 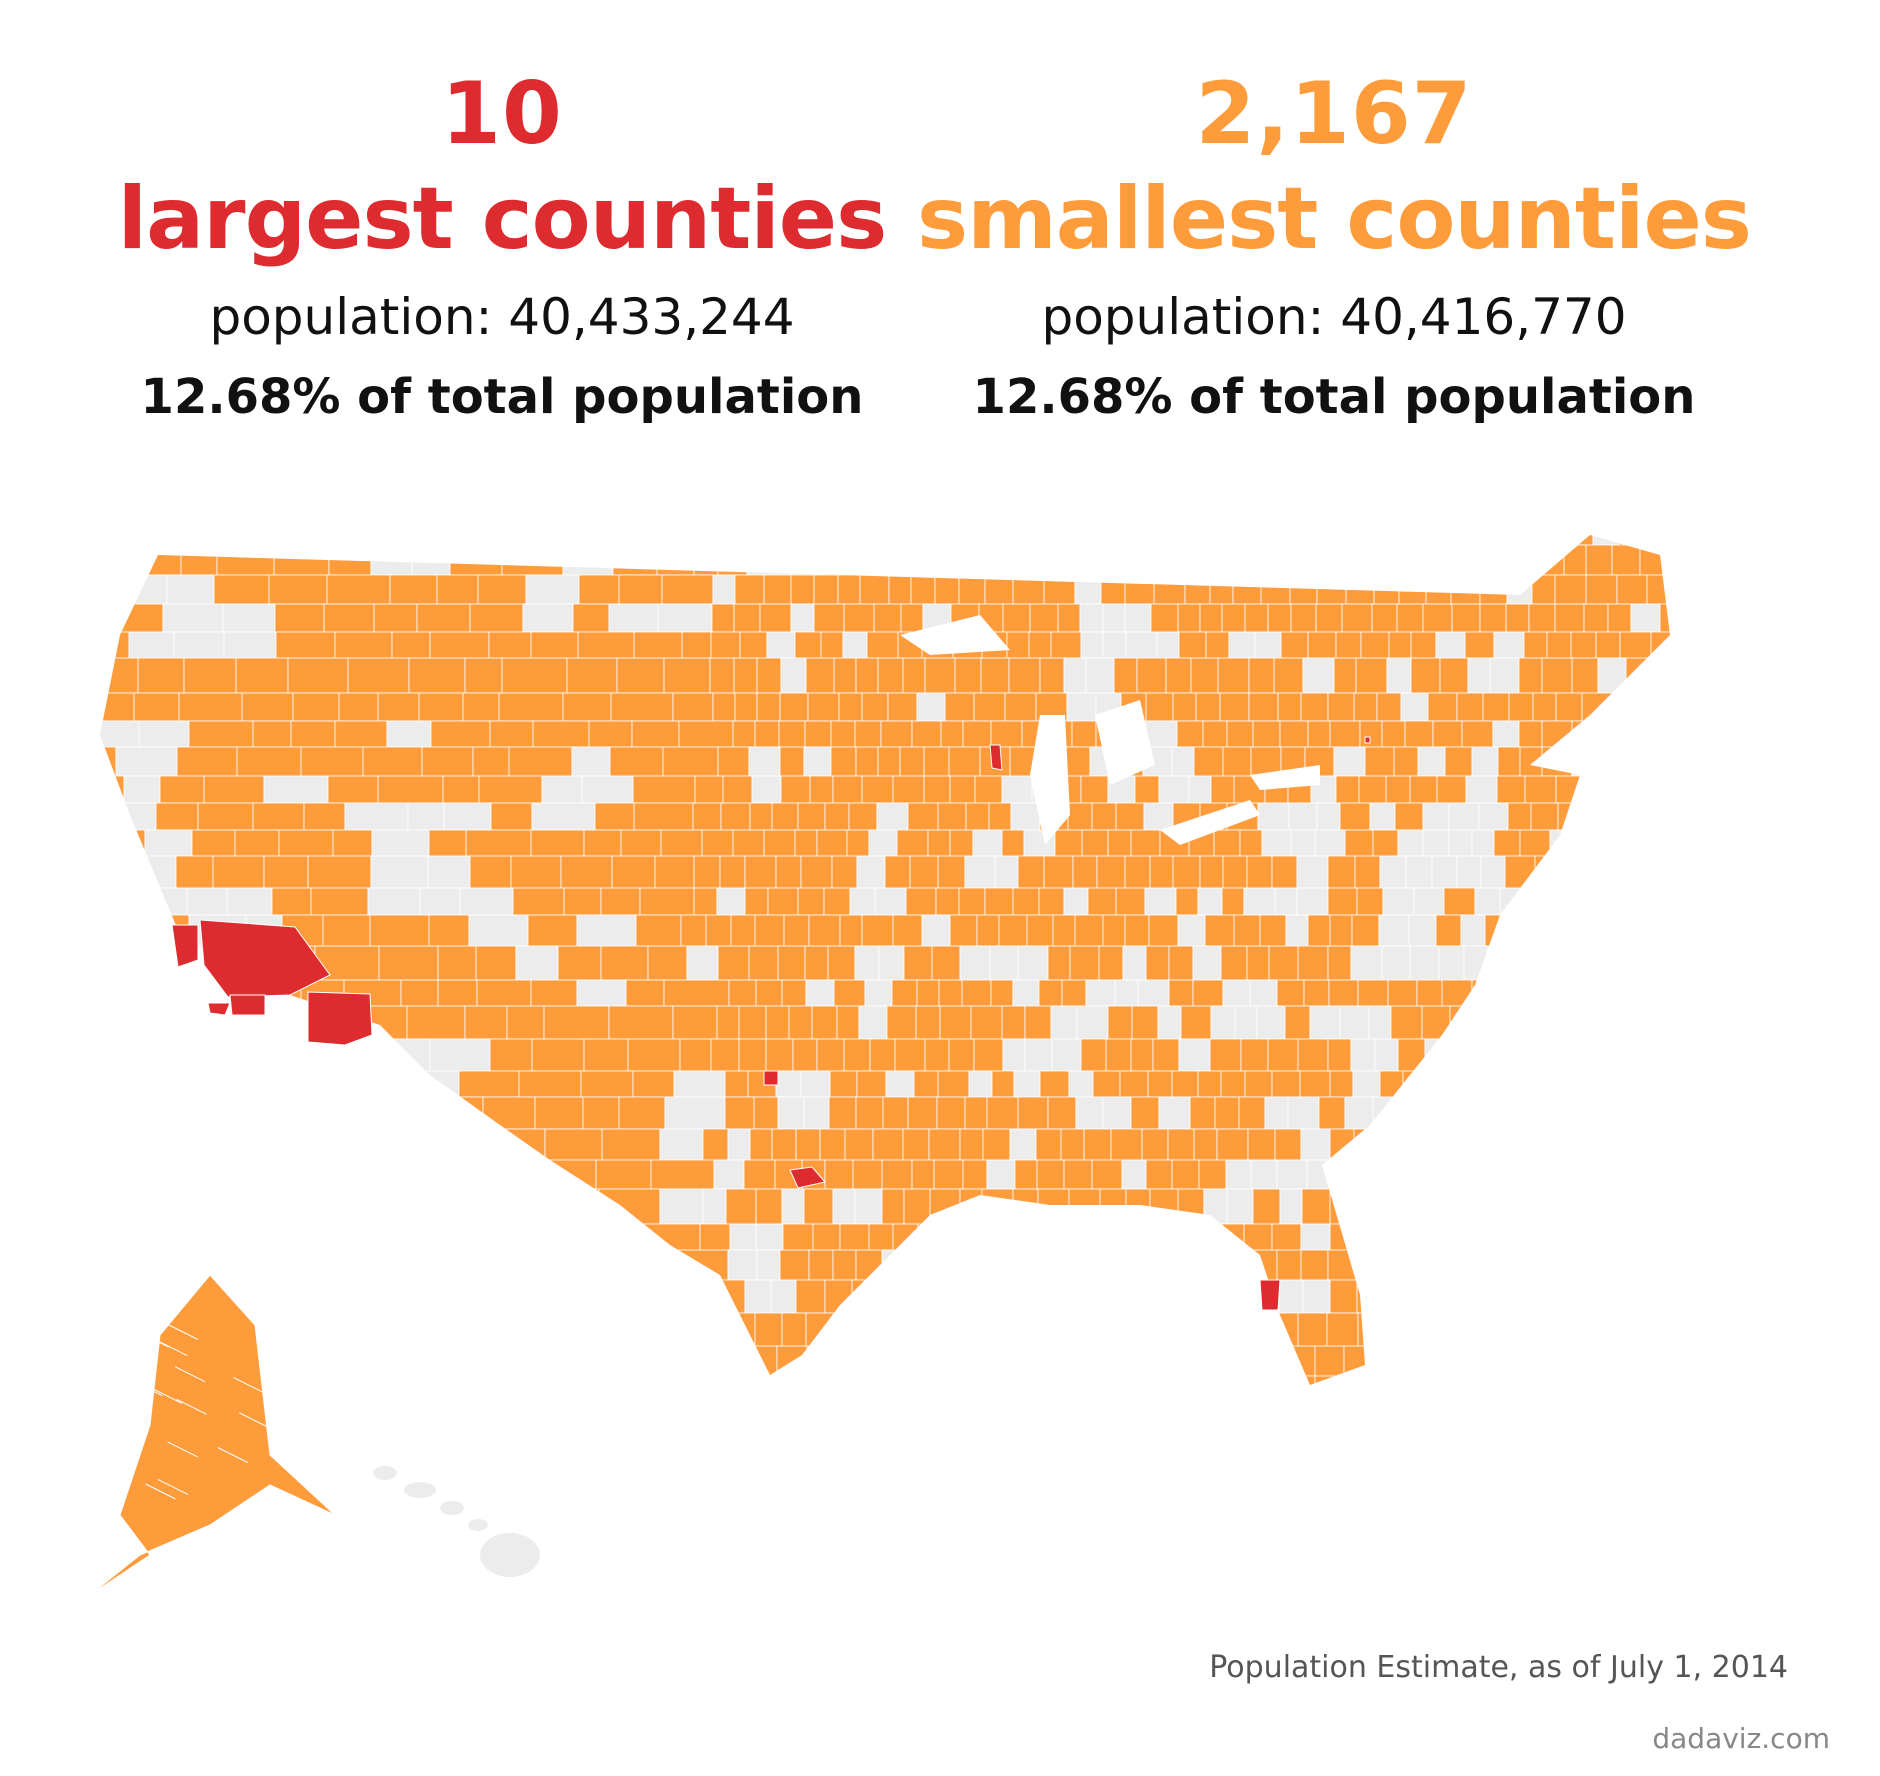 What do you see at coordinates (1741, 1738) in the screenshot?
I see `site-credit: dadaviz.com` at bounding box center [1741, 1738].